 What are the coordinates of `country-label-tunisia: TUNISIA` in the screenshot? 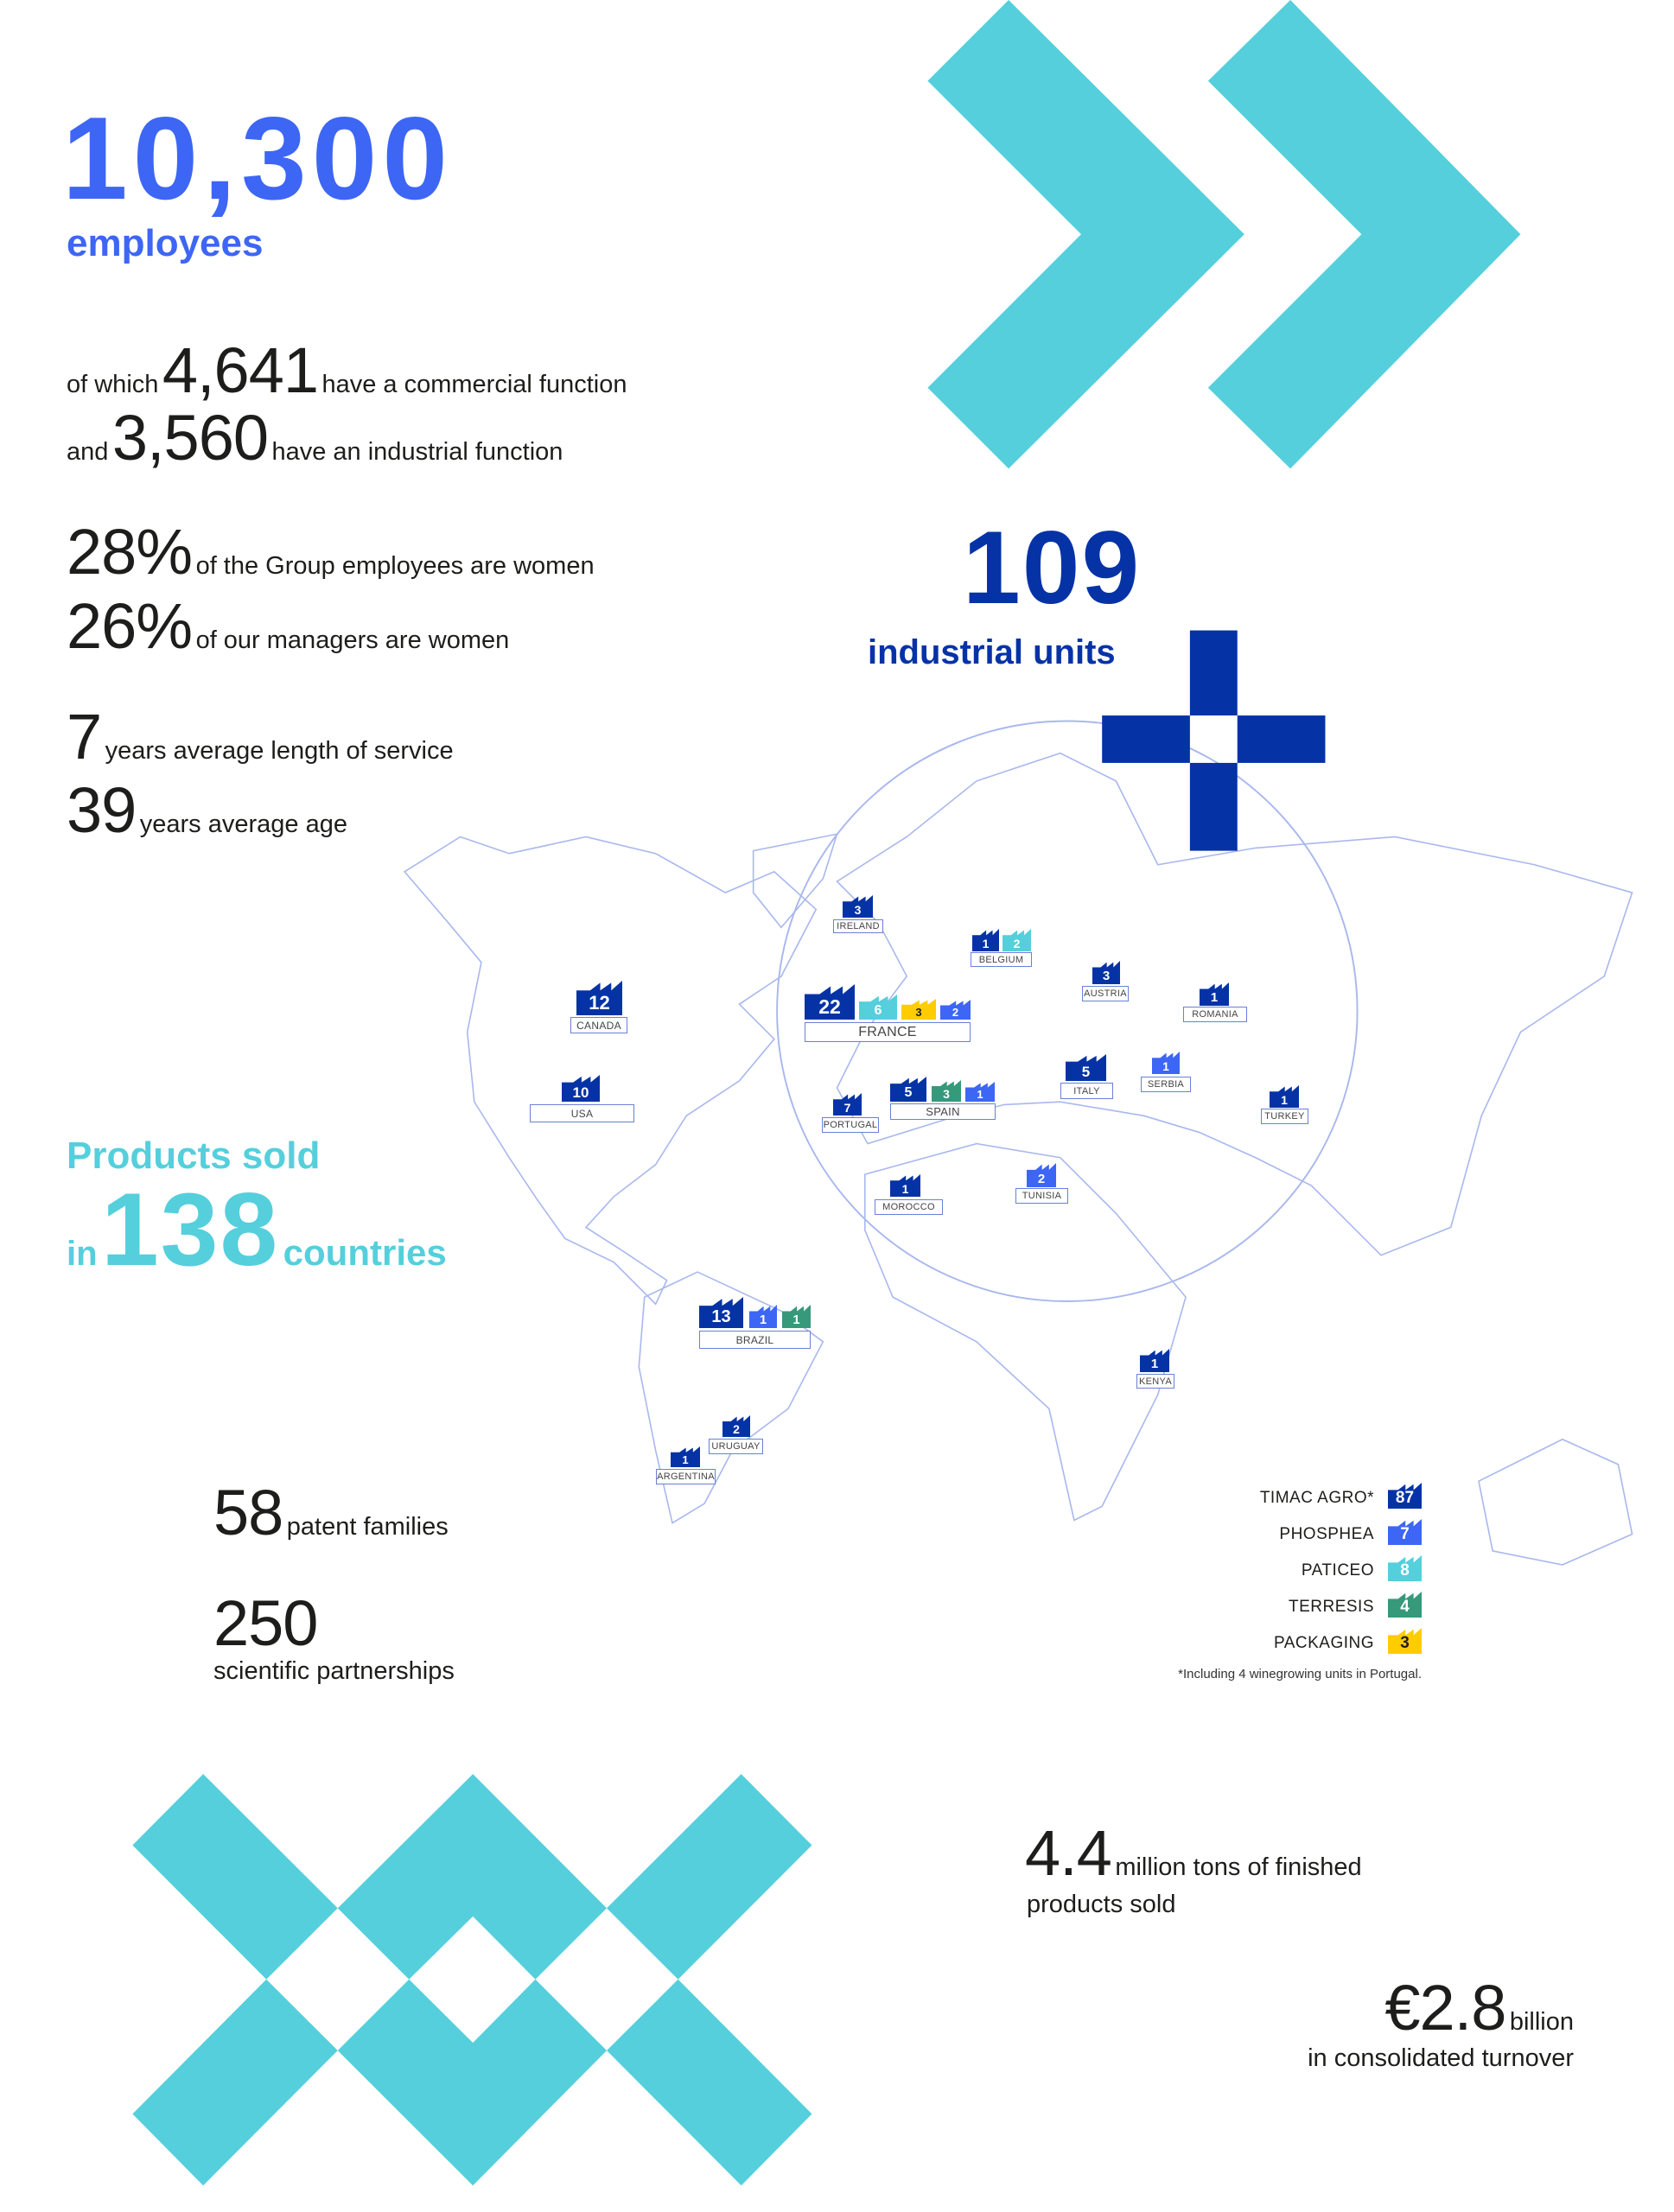 It's located at (1041, 1196).